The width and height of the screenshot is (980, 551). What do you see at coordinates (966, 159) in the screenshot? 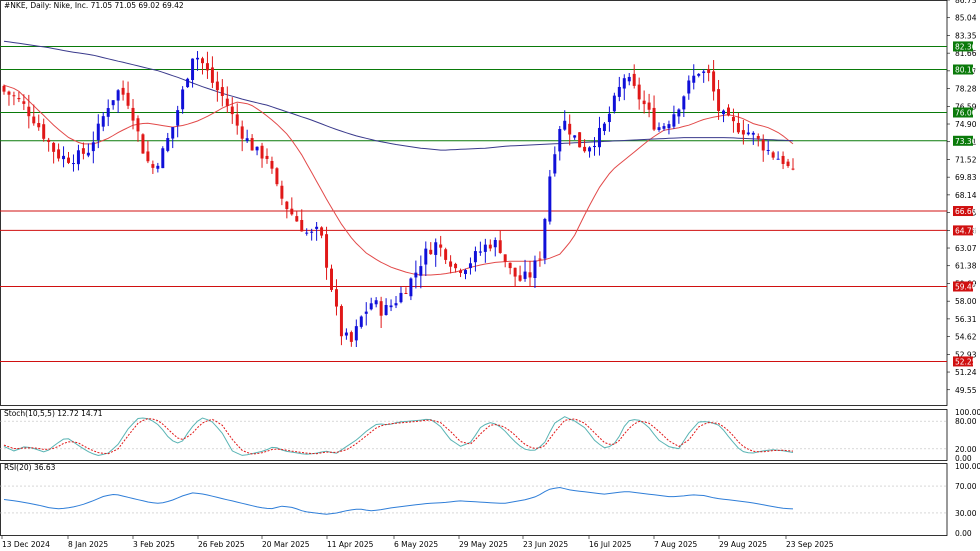
I see `y-tick-label: 71.52` at bounding box center [966, 159].